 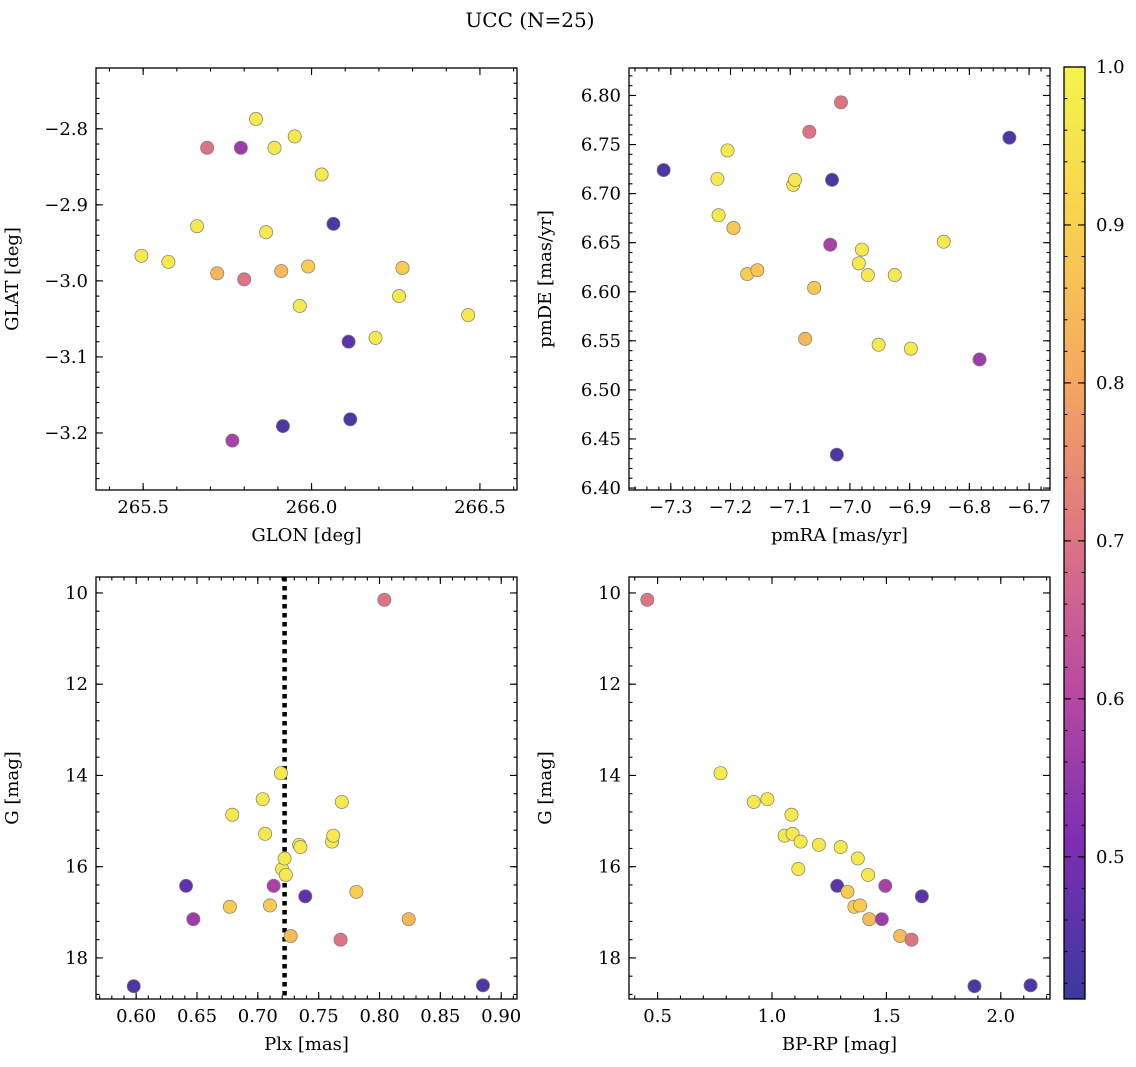 I want to click on x-tick-label: 0.85, so click(x=440, y=1016).